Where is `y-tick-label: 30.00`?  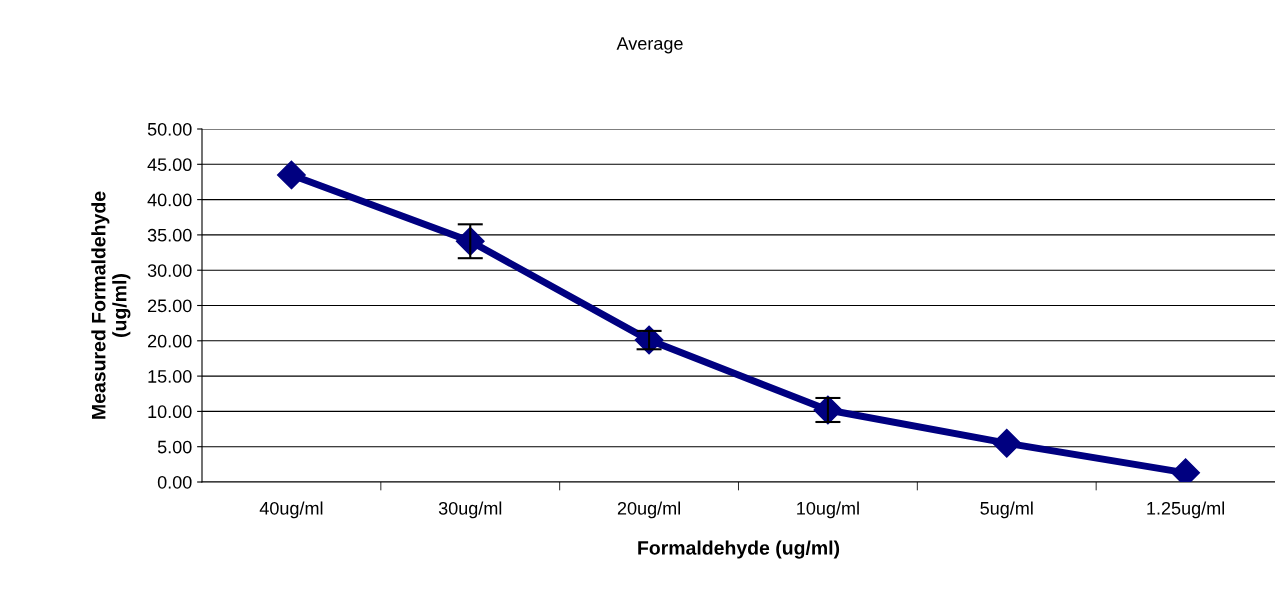 y-tick-label: 30.00 is located at coordinates (169, 270).